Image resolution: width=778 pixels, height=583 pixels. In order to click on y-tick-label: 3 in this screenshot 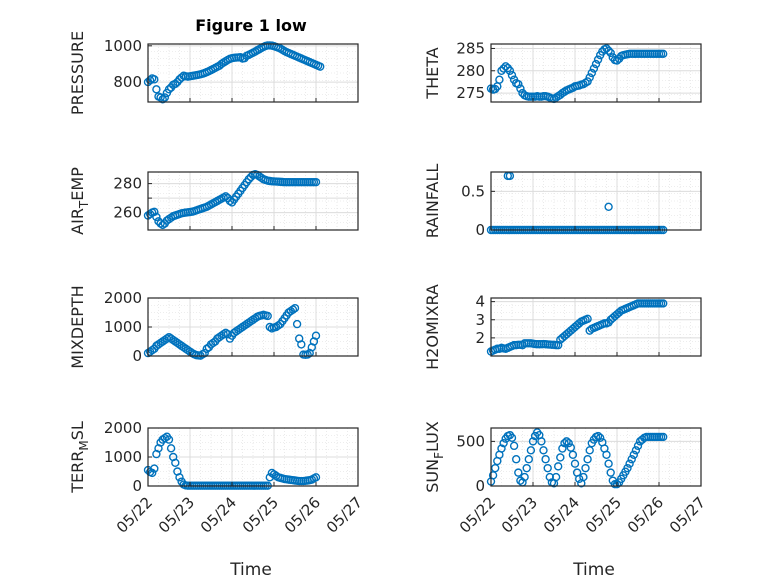, I will do `click(480, 320)`.